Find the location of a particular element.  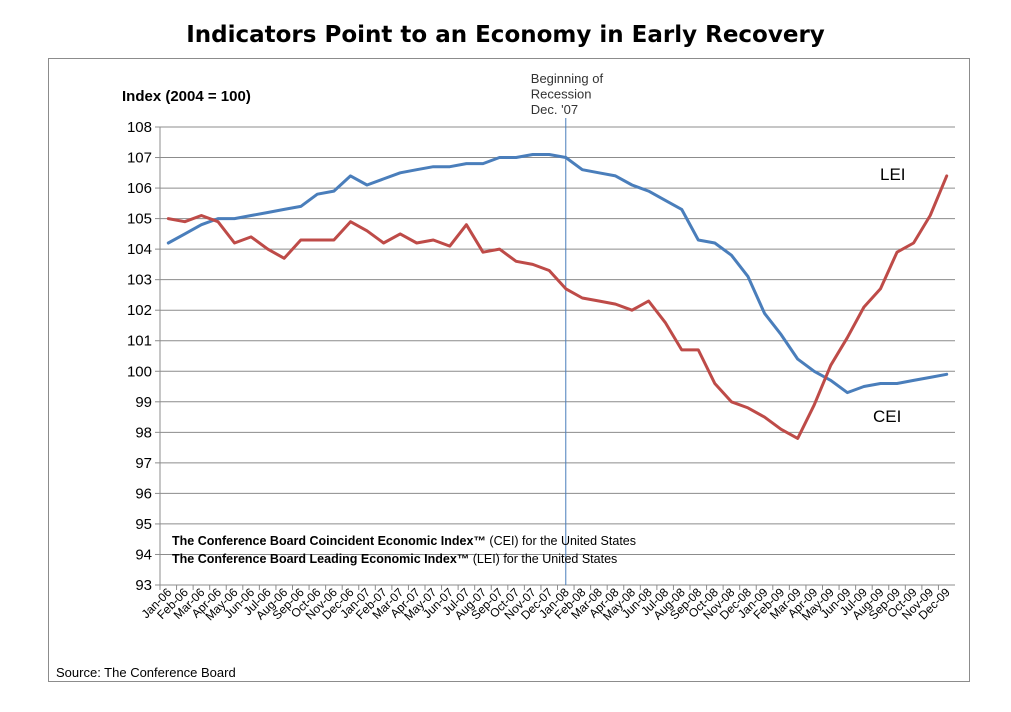

y-tick-label: 93 is located at coordinates (143, 585).